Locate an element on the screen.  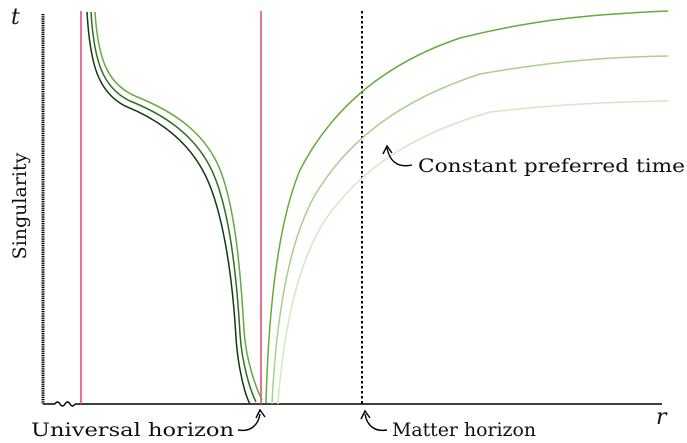
r-axis is located at coordinates (352, 404).